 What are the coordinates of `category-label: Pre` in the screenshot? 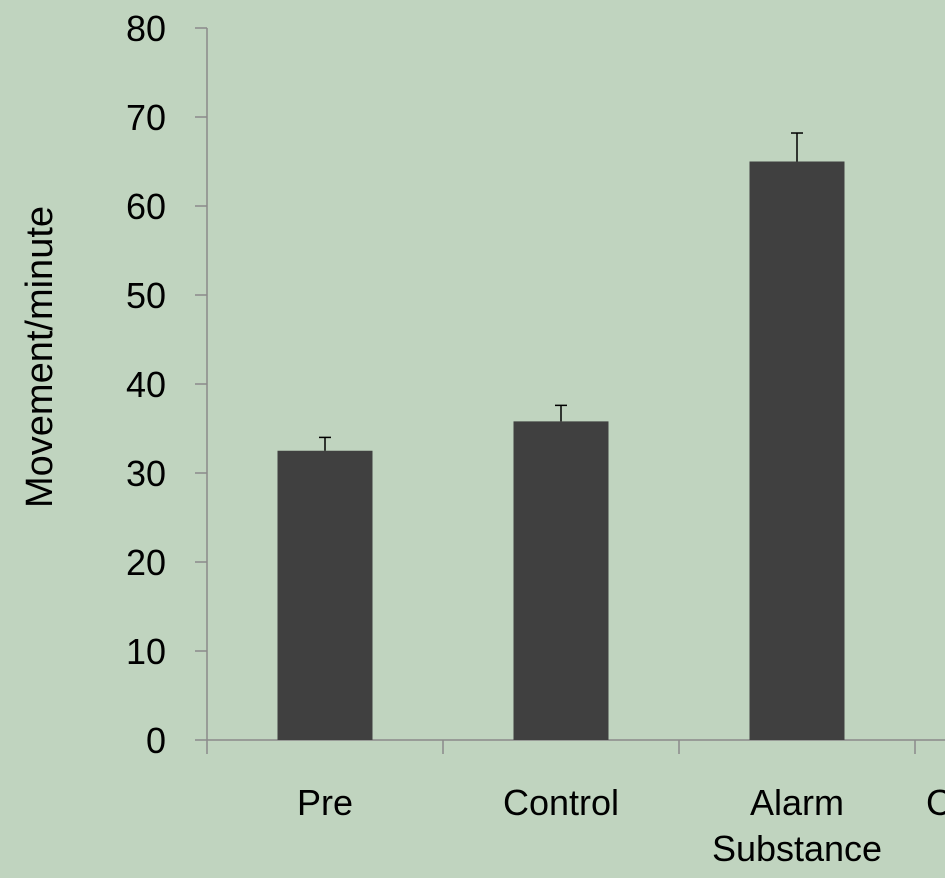 It's located at (325, 802).